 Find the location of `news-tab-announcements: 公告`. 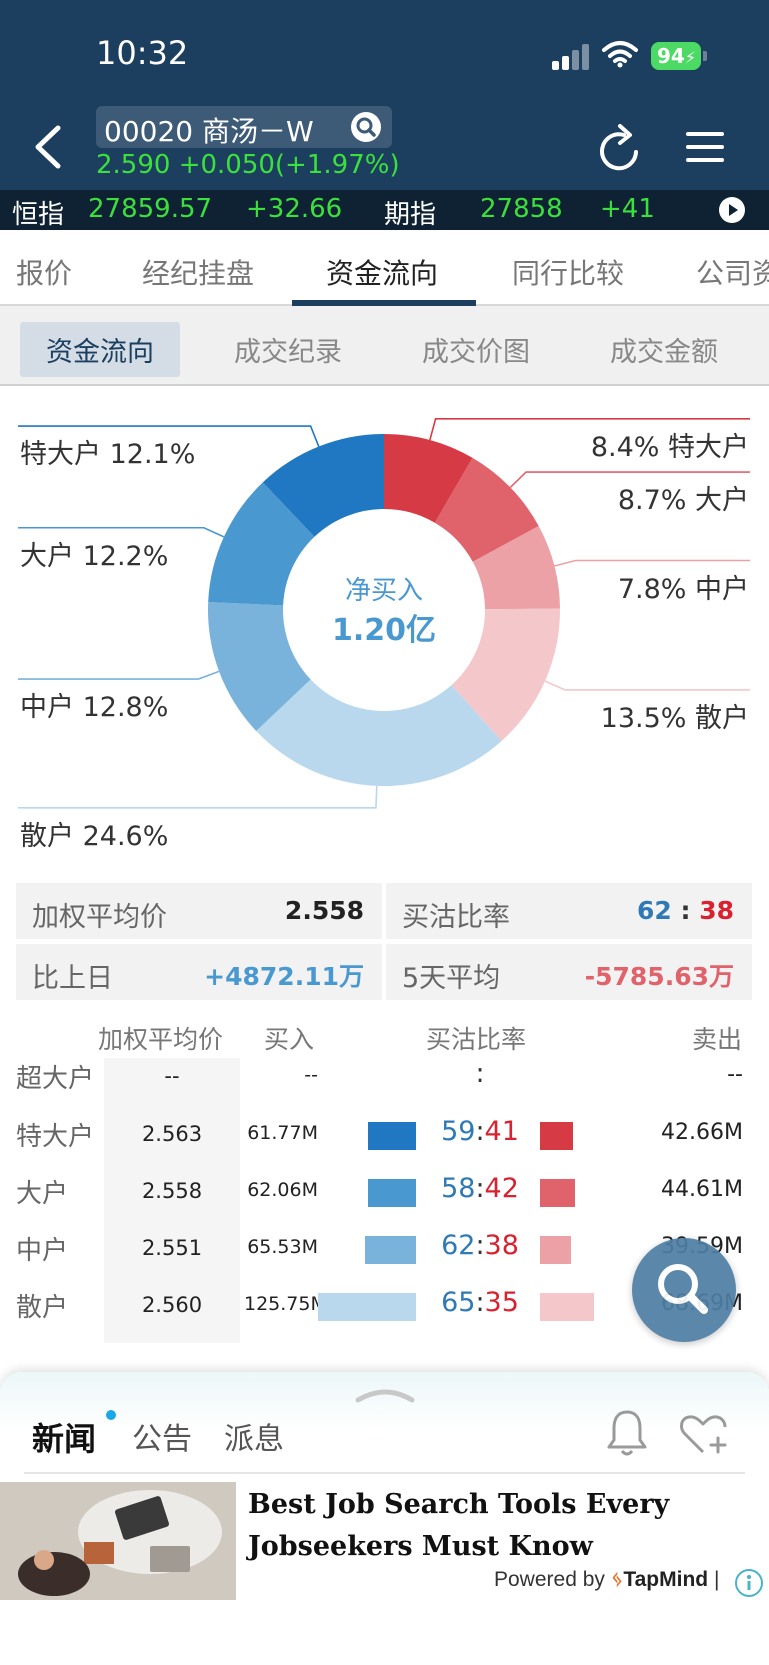

news-tab-announcements: 公告 is located at coordinates (162, 1439).